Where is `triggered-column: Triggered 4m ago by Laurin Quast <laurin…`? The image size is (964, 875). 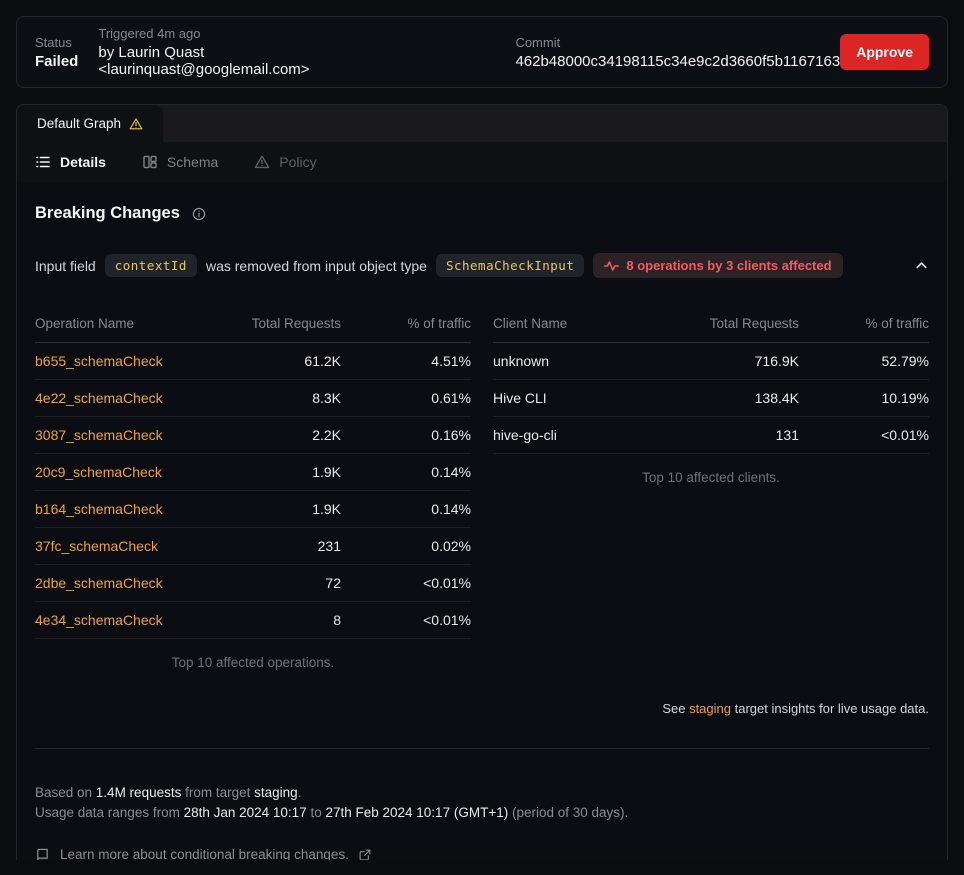 triggered-column: Triggered 4m ago by Laurin Quast <laurin… is located at coordinates (222, 52).